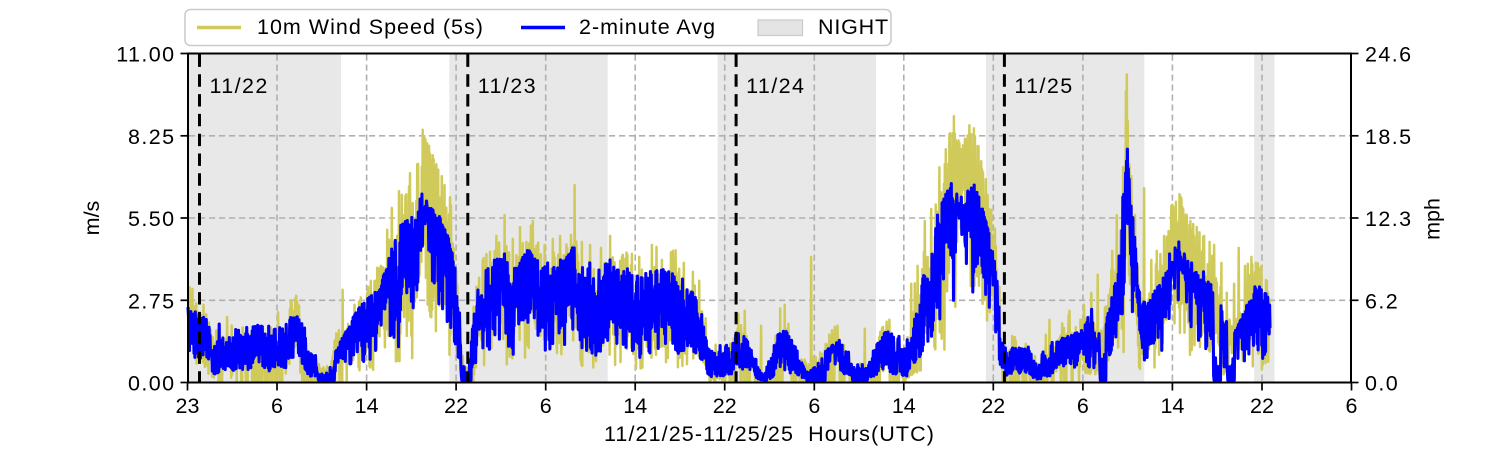 The image size is (1500, 450). Describe the element at coordinates (151, 384) in the screenshot. I see `svg-text: 0.00` at that location.